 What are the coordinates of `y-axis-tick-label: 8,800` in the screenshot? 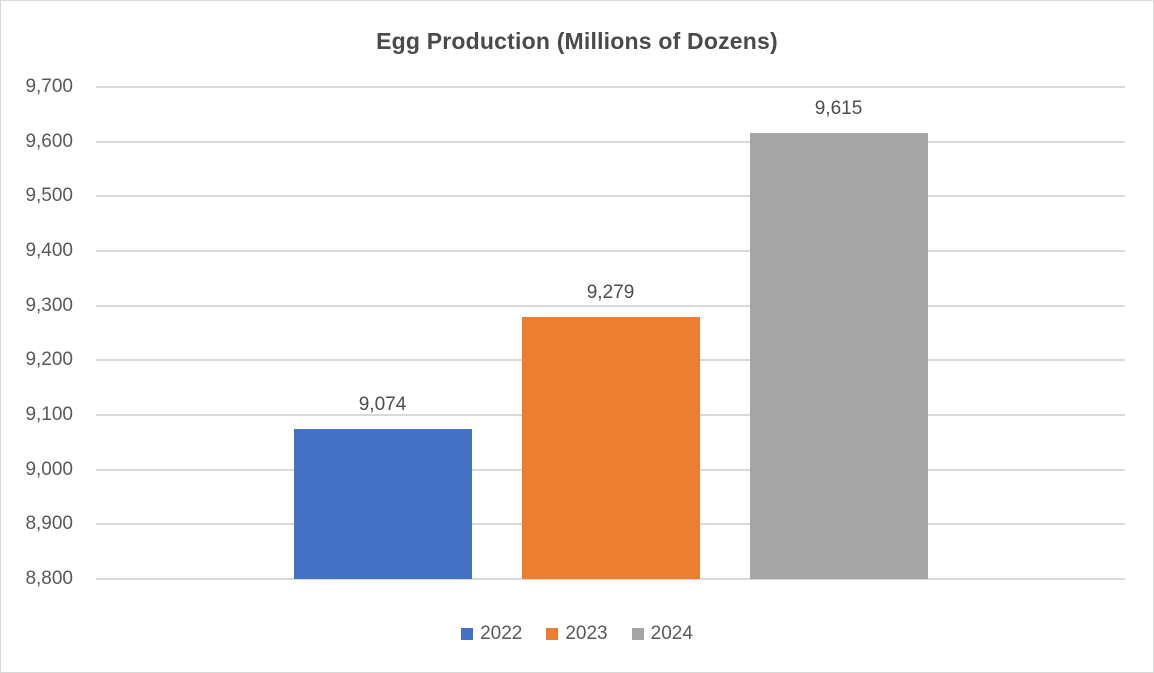 It's located at (49, 578).